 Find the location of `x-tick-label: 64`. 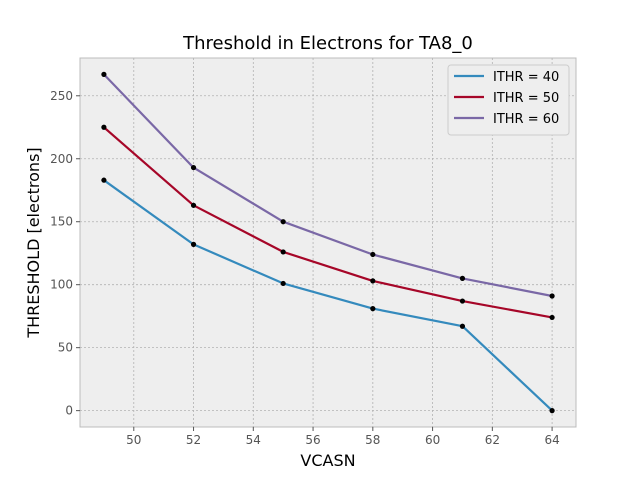

x-tick-label: 64 is located at coordinates (551, 440).